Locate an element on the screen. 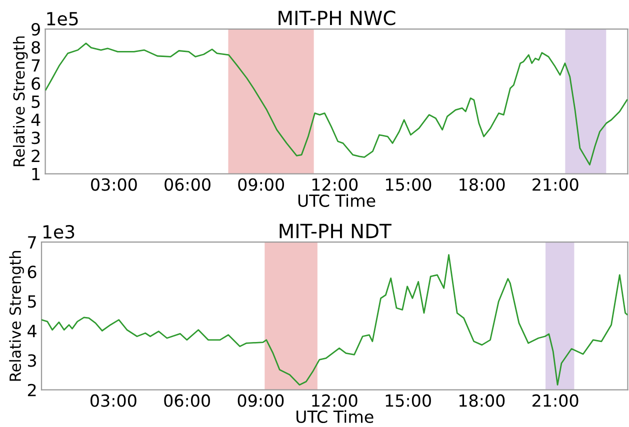 The height and width of the screenshot is (427, 629). text: 1e3 is located at coordinates (58, 231).